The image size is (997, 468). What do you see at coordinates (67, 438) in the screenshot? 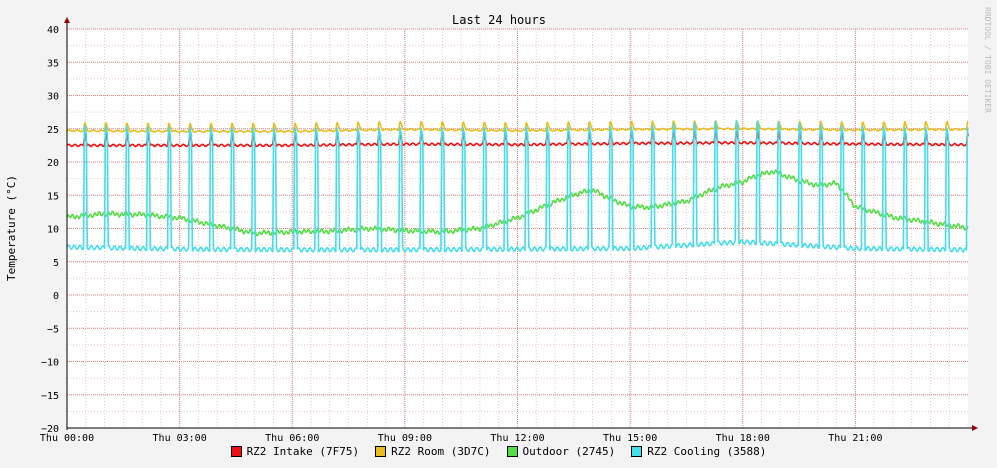
I see `x-tick-label: Thu 00:00` at bounding box center [67, 438].